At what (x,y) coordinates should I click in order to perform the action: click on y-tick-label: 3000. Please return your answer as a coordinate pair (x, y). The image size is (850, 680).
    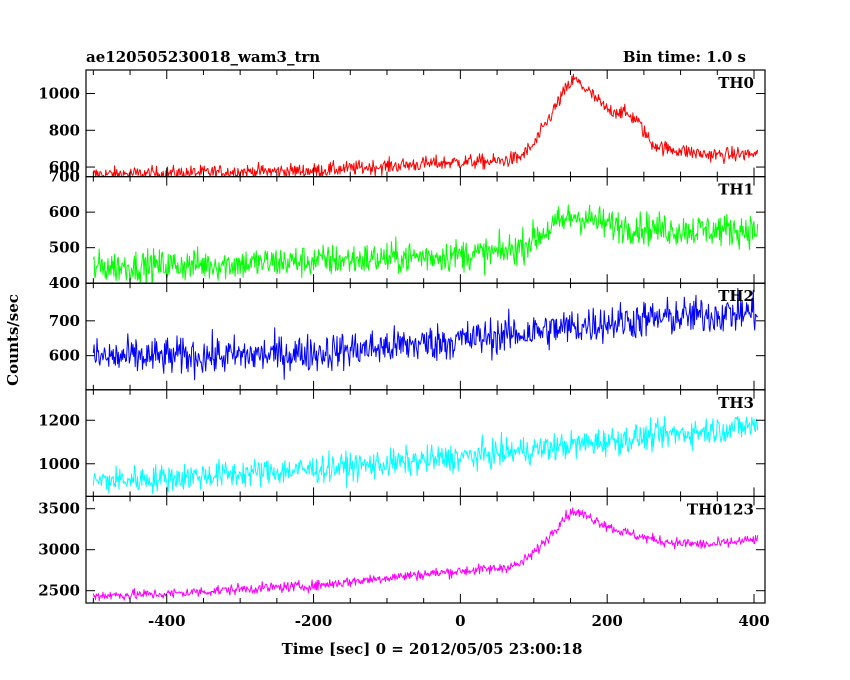
    Looking at the image, I should click on (59, 550).